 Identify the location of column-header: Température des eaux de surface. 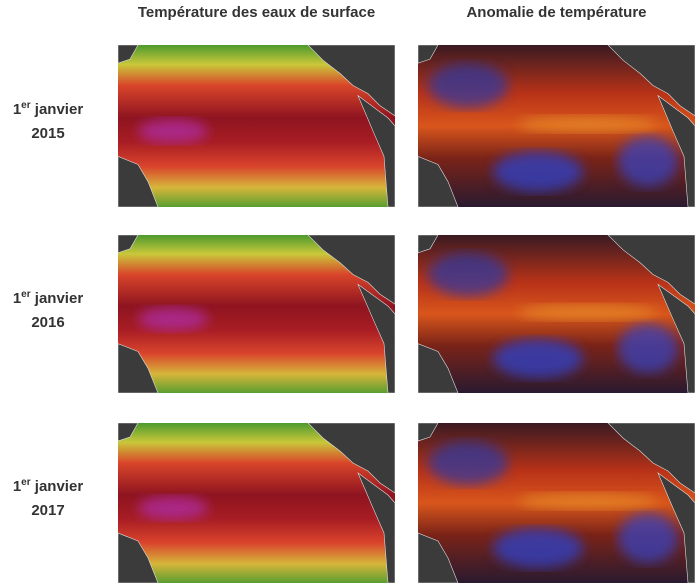
(256, 12).